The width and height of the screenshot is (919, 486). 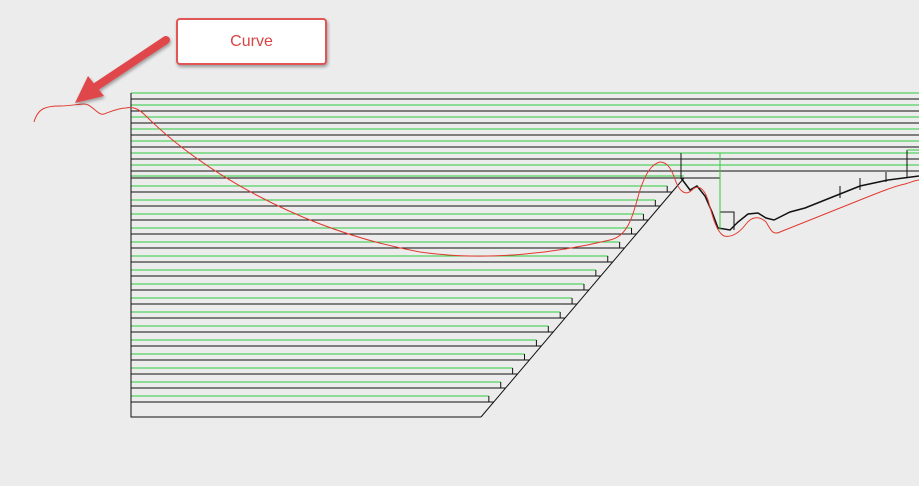 I want to click on curve-callout: Curve, so click(x=251, y=41).